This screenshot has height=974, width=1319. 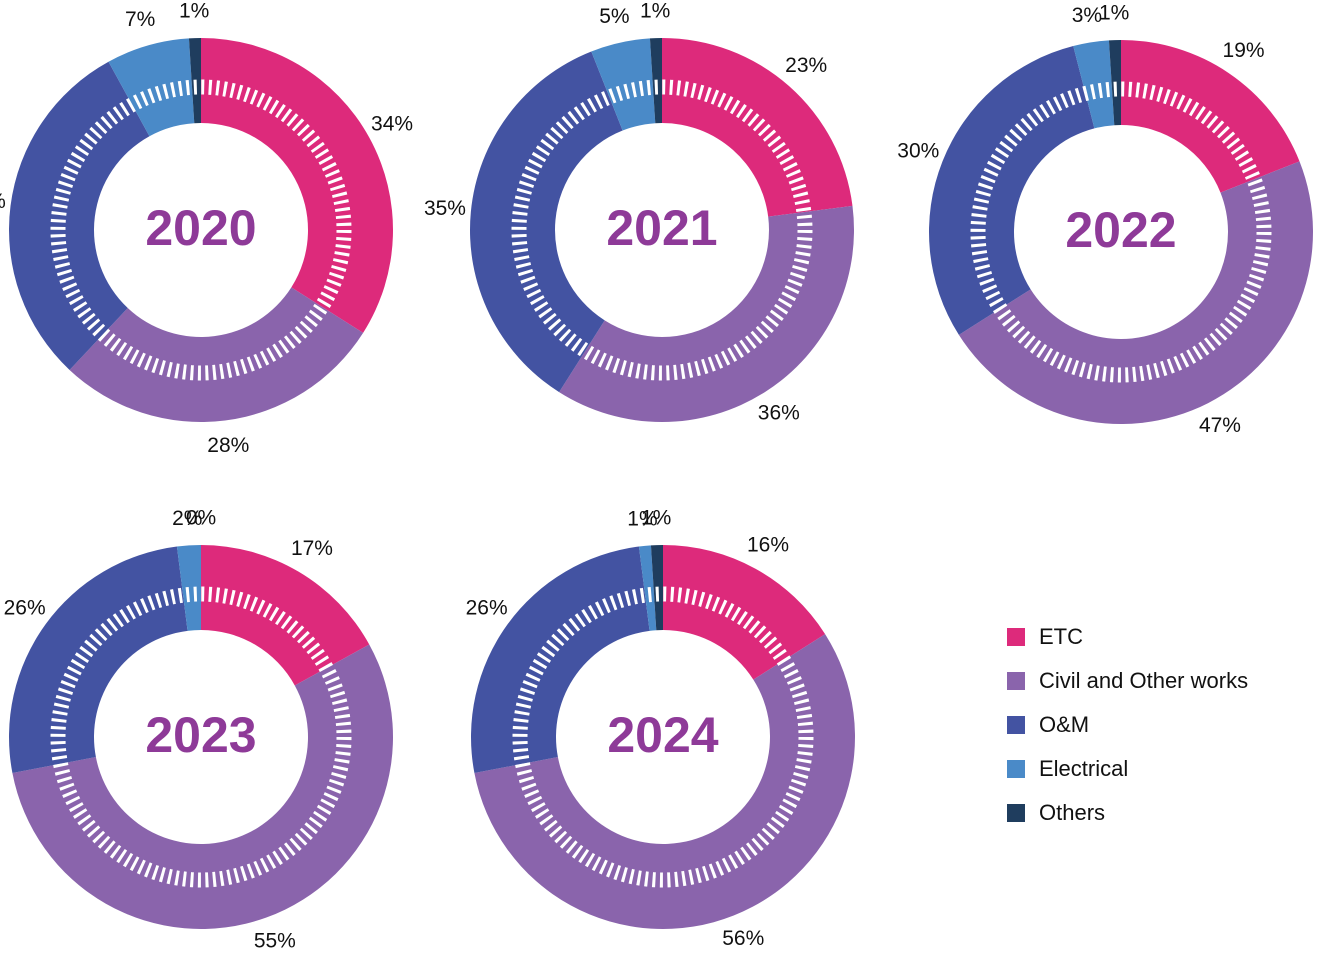 What do you see at coordinates (201, 518) in the screenshot?
I see `value-label: 0%` at bounding box center [201, 518].